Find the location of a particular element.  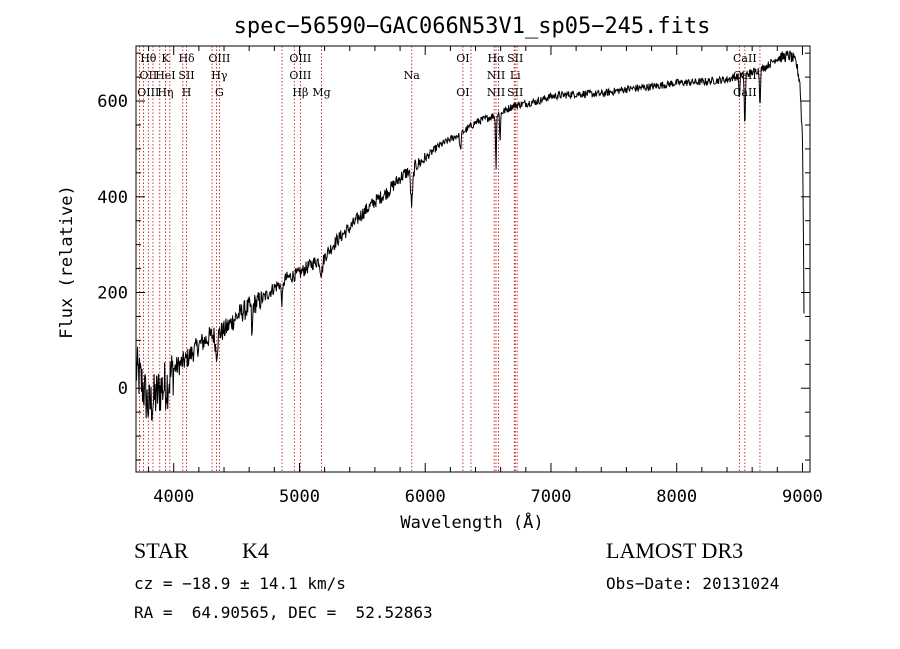

x-axis-label: Wavelength (Å) is located at coordinates (471, 522).